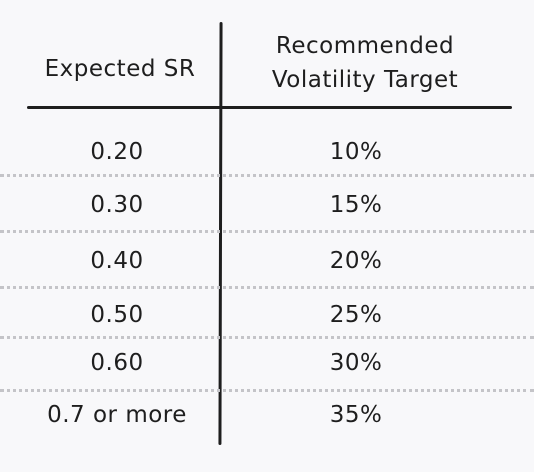 The height and width of the screenshot is (472, 534). Describe the element at coordinates (117, 415) in the screenshot. I see `expected-sr-cell: 0.7 or more` at that location.